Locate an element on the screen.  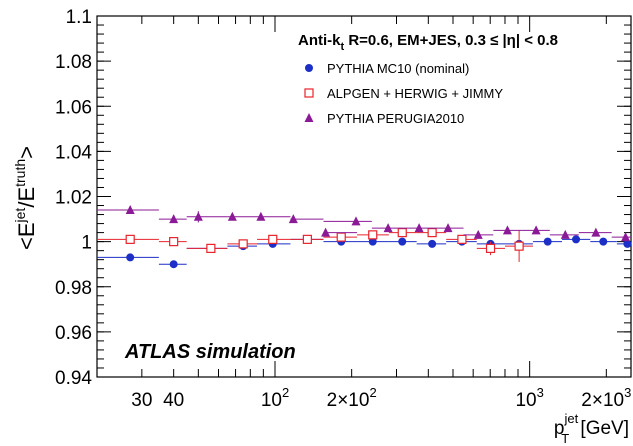
y-axis-label: <Ejet/Etruth> is located at coordinates (25, 198).